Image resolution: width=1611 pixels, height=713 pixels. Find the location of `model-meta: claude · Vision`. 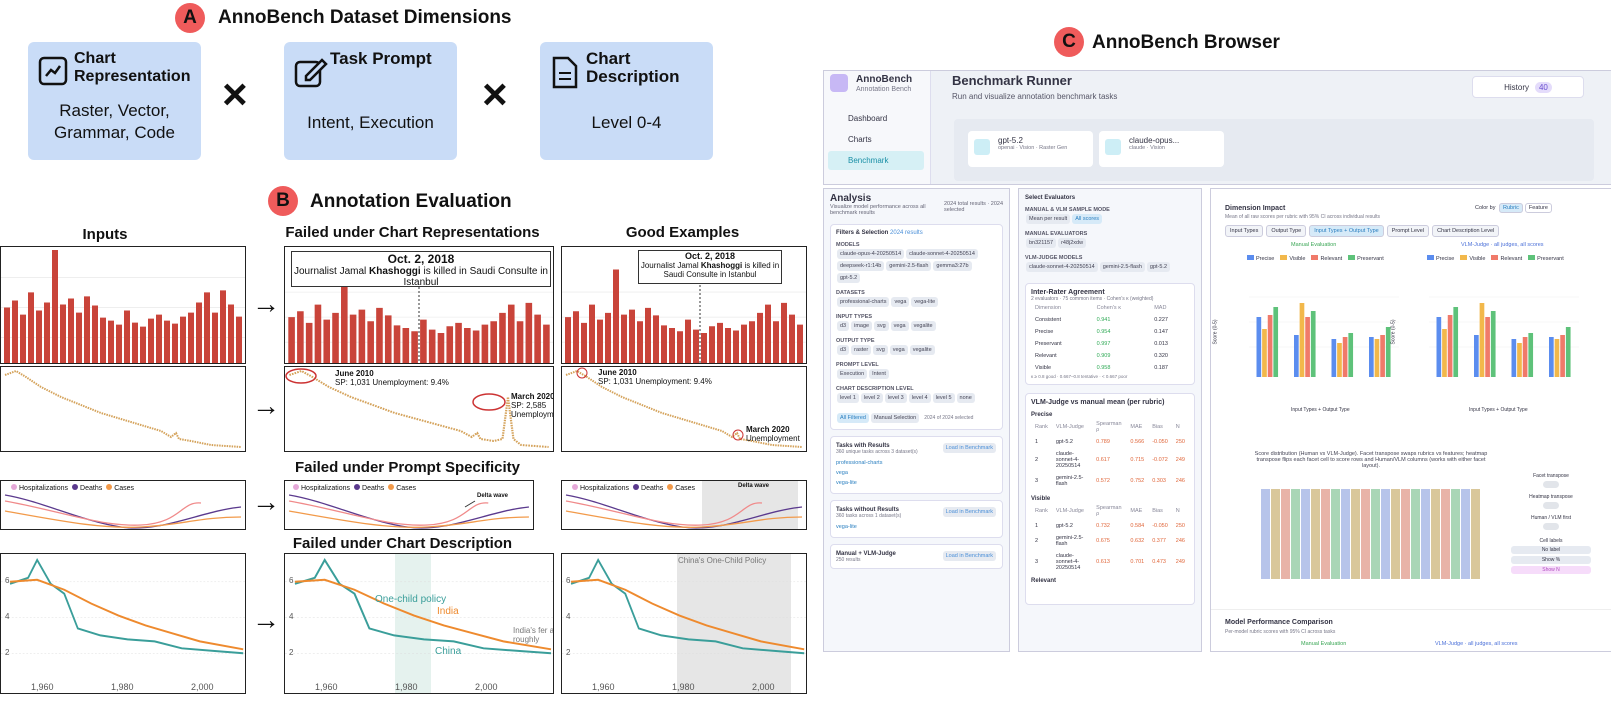

model-meta: claude · Vision is located at coordinates (1147, 148).